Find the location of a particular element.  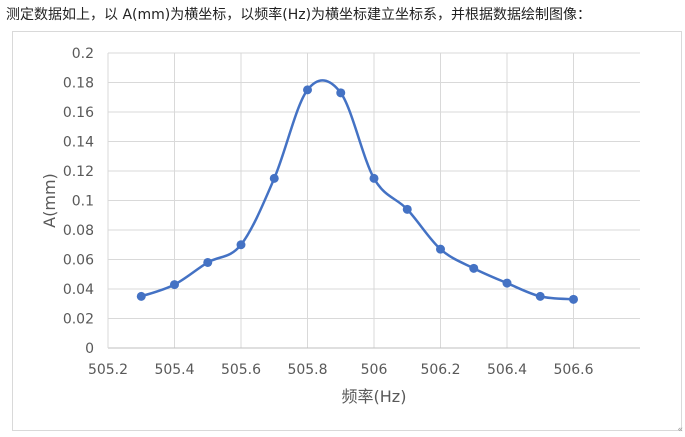

y-tick-label: 0.16 is located at coordinates (78, 113).